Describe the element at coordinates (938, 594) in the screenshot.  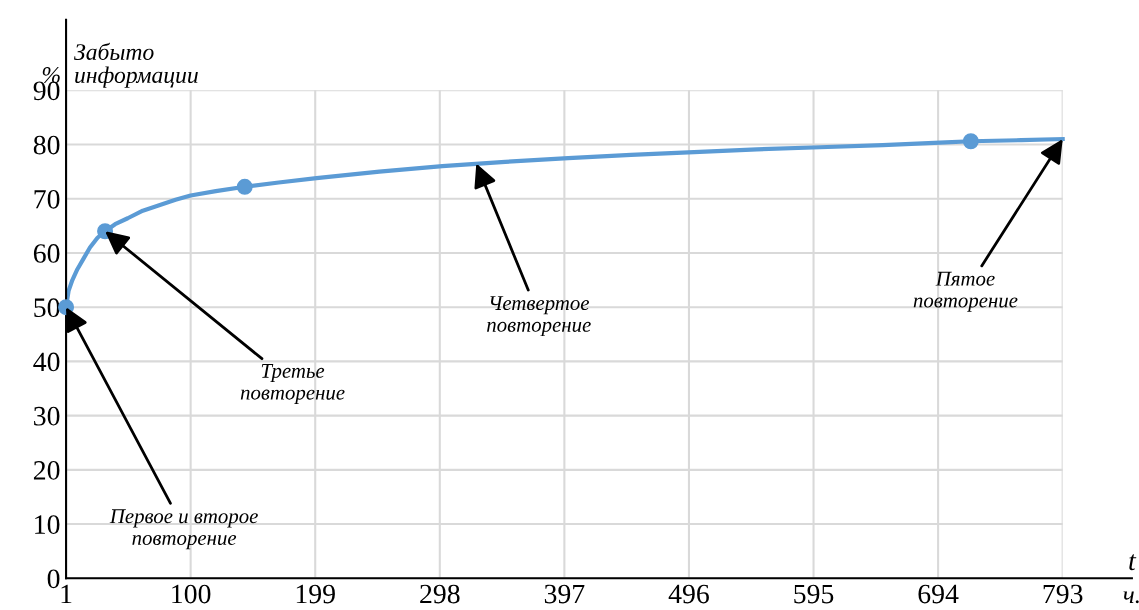
I see `x-tick-label: 694` at that location.